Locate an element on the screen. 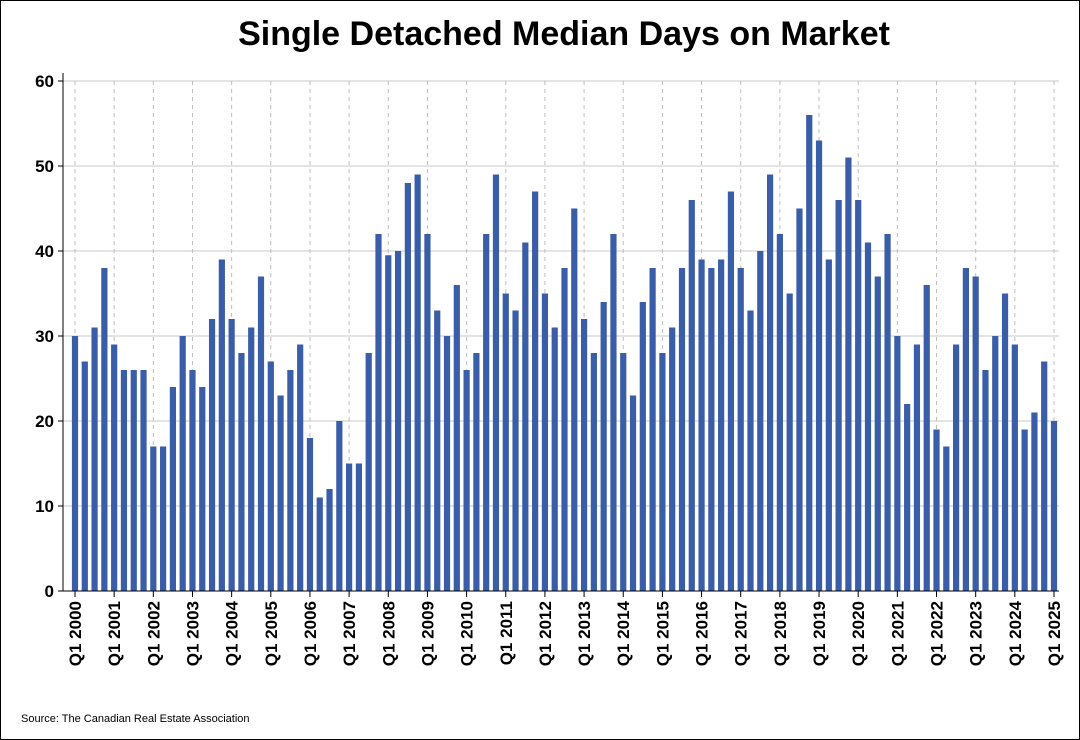 The image size is (1080, 740). x-tick-label: Q1 2008 is located at coordinates (388, 633).